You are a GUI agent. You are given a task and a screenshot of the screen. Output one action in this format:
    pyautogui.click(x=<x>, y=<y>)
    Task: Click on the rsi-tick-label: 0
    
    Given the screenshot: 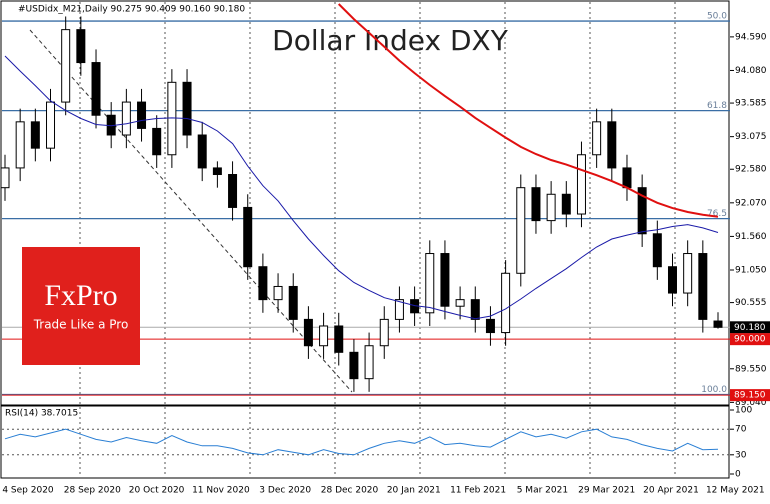 What is the action you would take?
    pyautogui.click(x=738, y=475)
    